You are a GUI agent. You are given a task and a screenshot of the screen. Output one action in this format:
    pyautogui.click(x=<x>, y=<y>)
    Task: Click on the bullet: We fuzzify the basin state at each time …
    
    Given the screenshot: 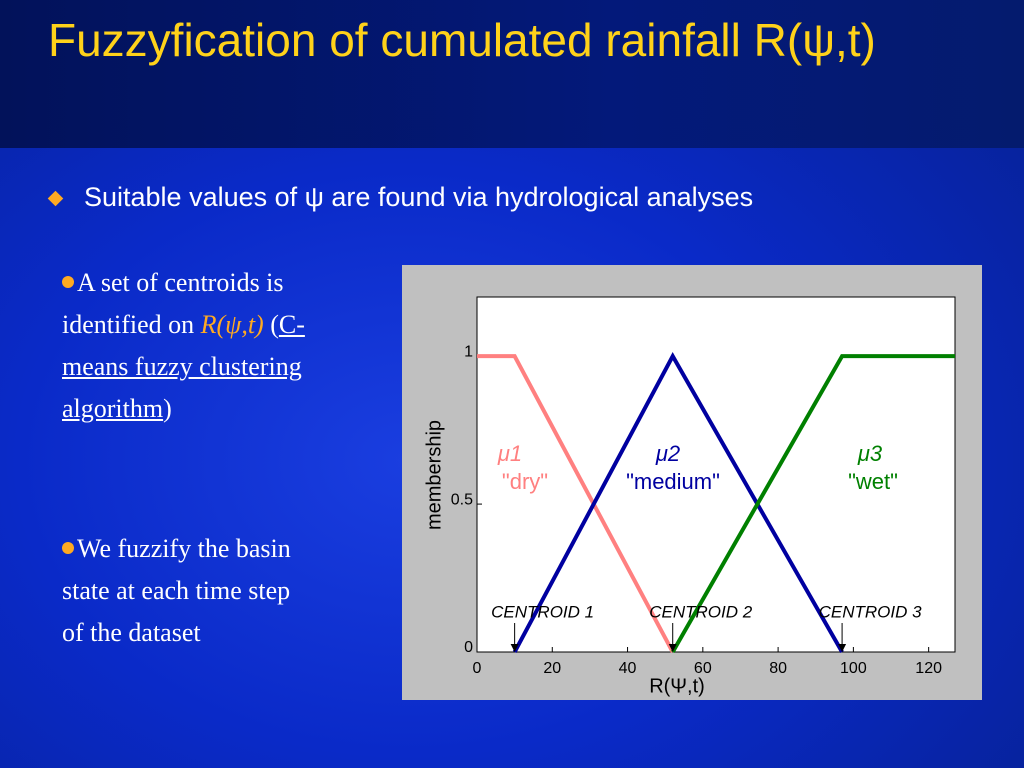 What is the action you would take?
    pyautogui.click(x=187, y=591)
    